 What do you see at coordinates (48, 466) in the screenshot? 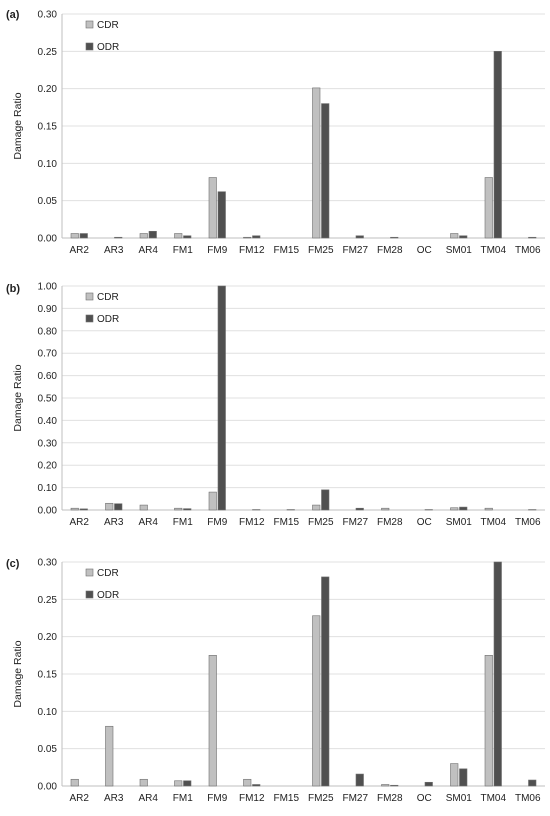
I see `y-tick-label: 0.20` at bounding box center [48, 466].